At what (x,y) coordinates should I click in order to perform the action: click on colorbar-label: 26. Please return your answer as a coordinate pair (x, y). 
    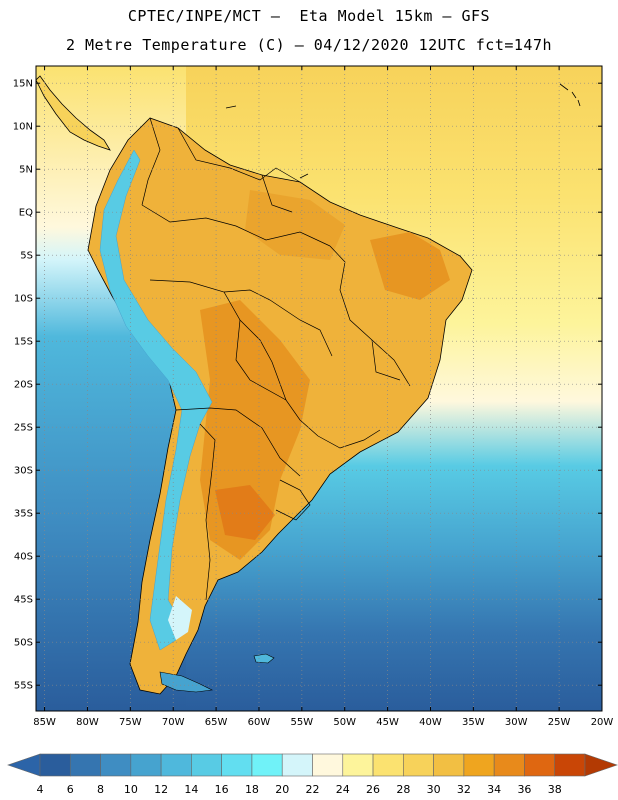
    Looking at the image, I should click on (373, 789).